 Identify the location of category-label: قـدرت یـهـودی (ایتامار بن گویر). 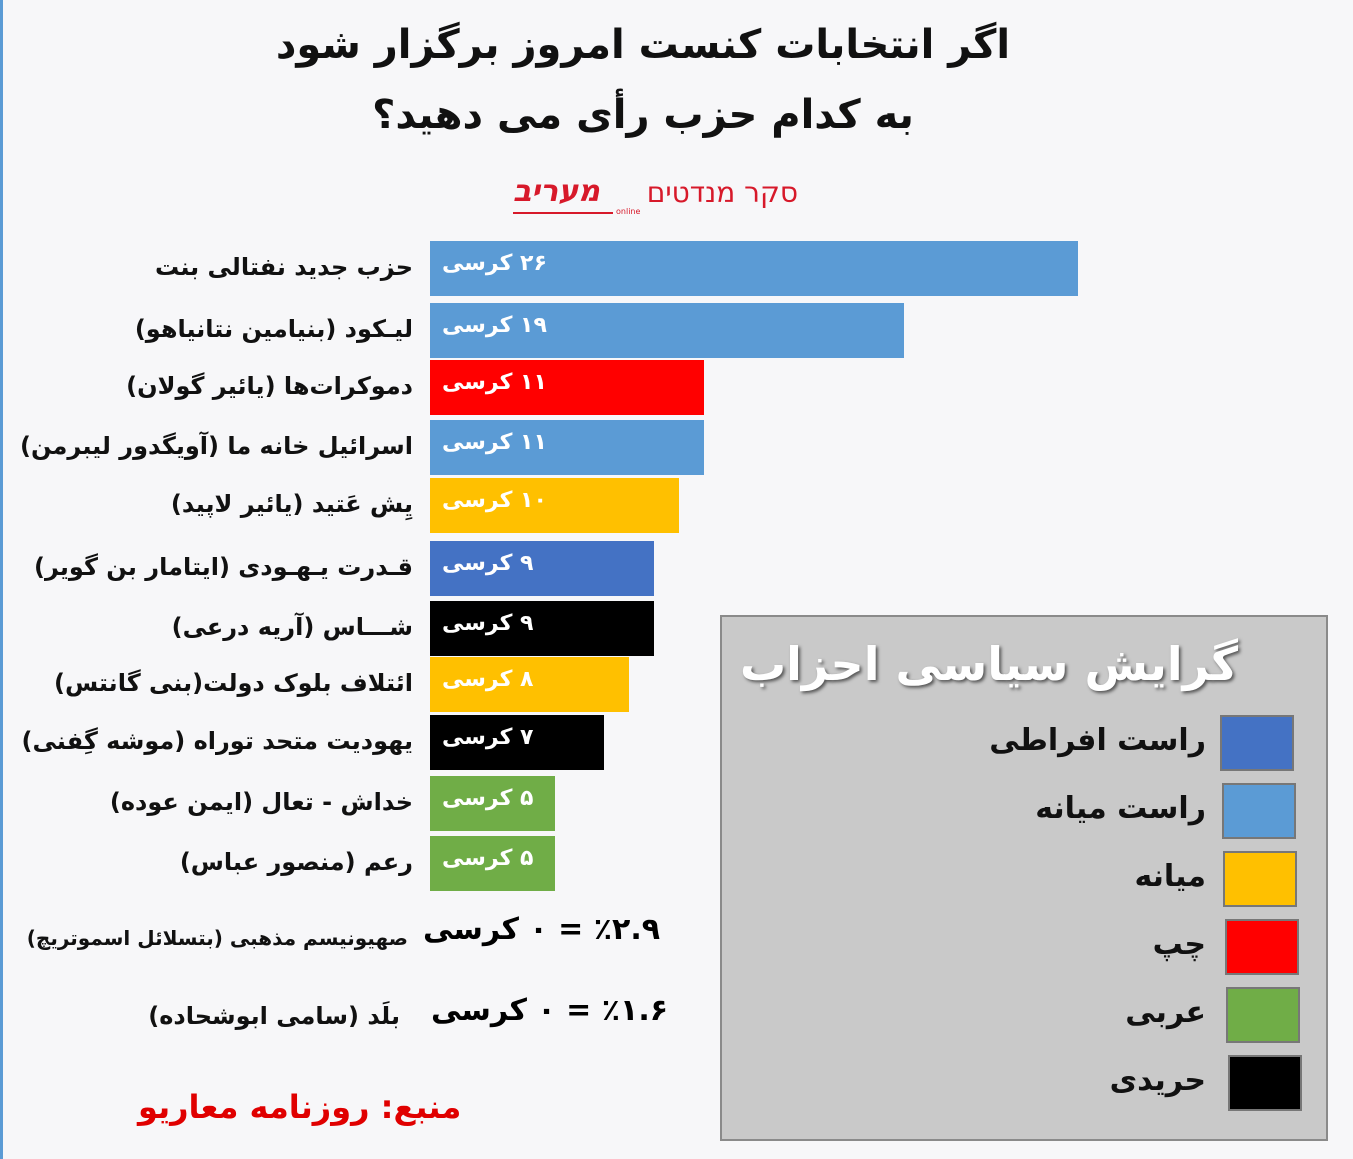
(223, 567).